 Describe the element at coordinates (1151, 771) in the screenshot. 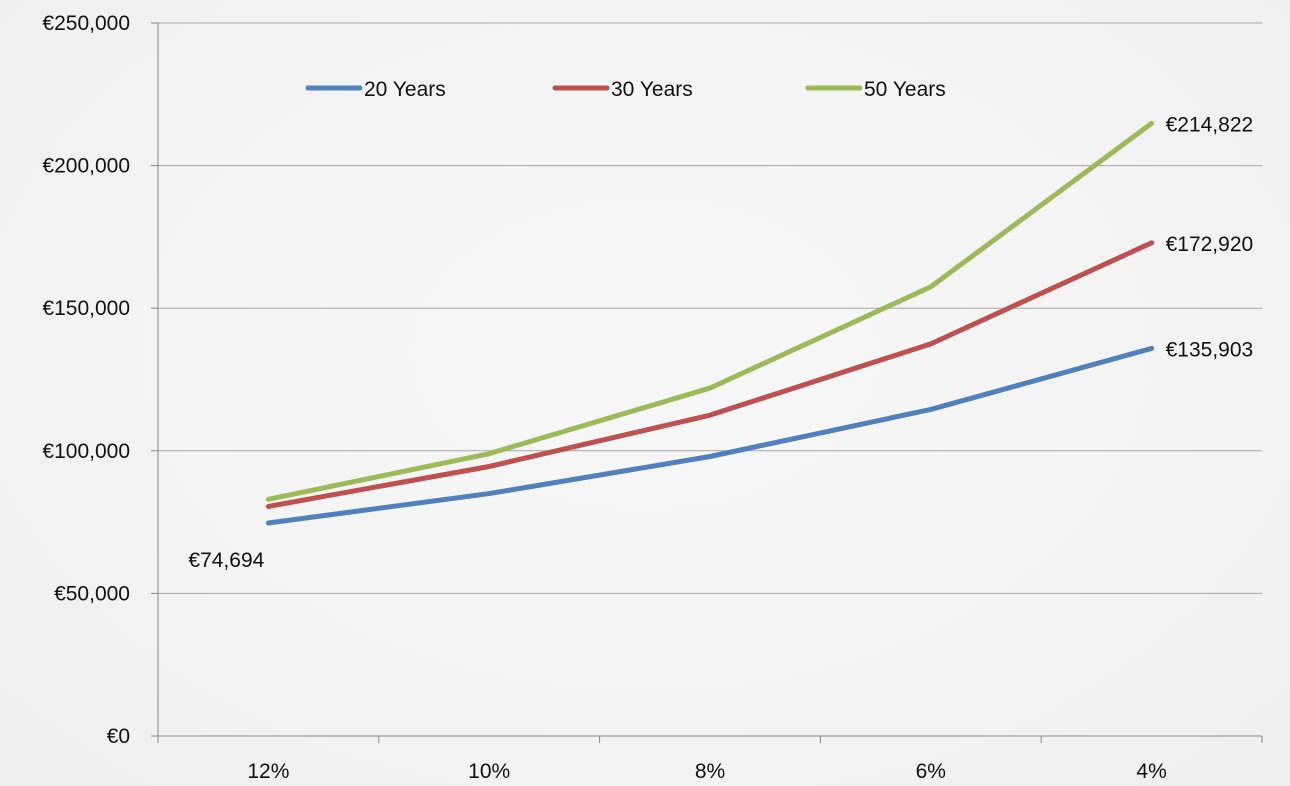

I see `x-tick-label: 4%` at that location.